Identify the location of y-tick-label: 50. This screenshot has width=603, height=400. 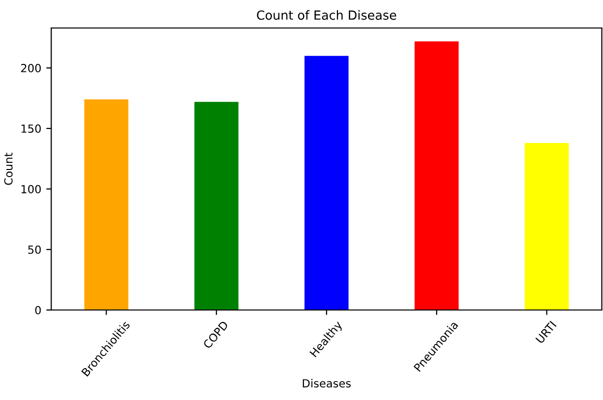
(34, 249).